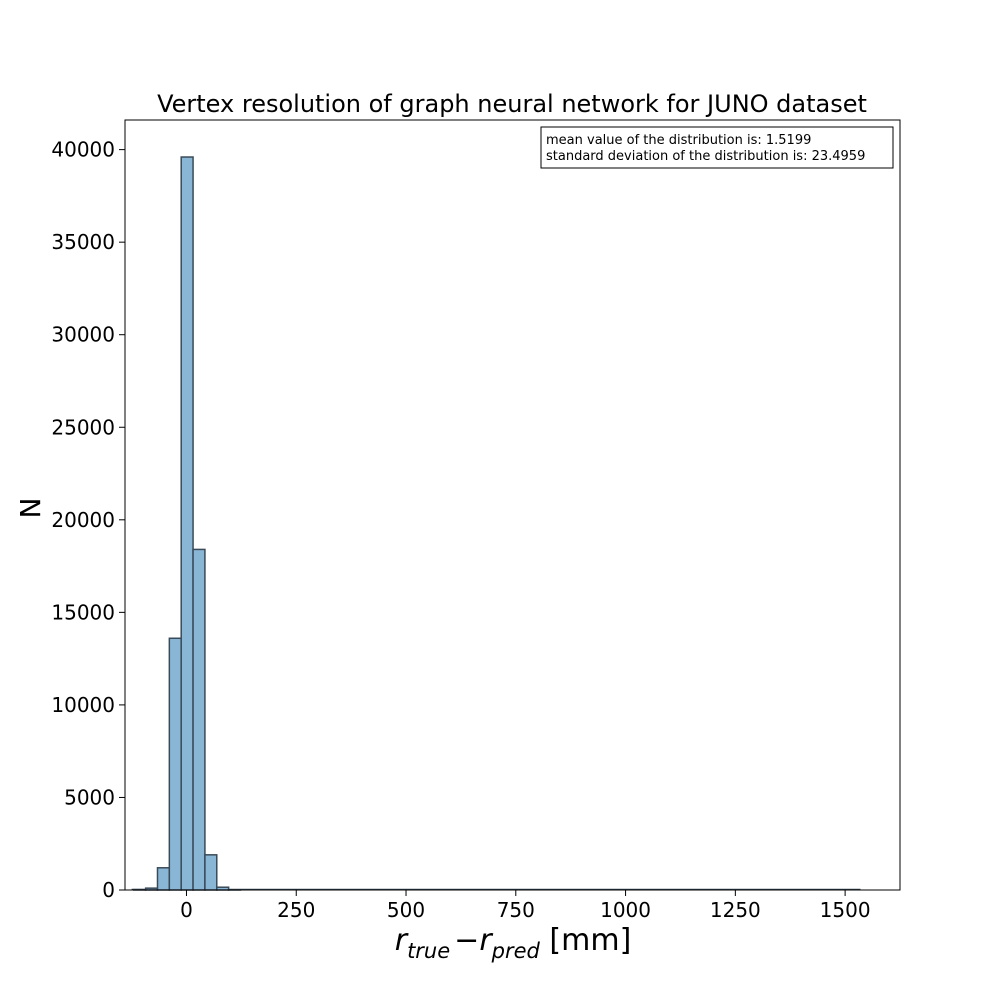 This screenshot has height=1000, width=1000. Describe the element at coordinates (296, 910) in the screenshot. I see `x-tick-label-1: 250` at that location.